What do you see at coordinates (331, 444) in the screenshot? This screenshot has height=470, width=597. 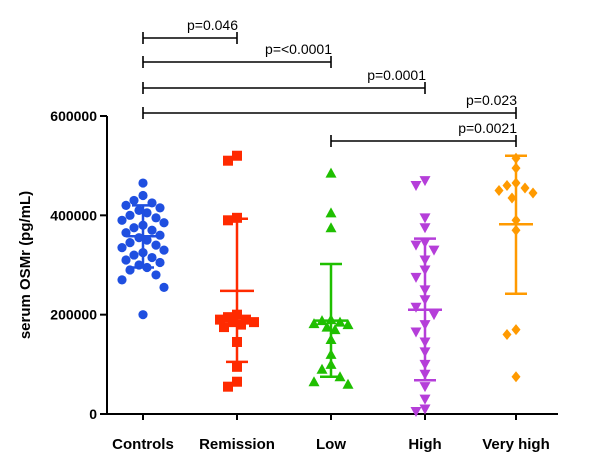 I see `x-tick-label: Low` at bounding box center [331, 444].